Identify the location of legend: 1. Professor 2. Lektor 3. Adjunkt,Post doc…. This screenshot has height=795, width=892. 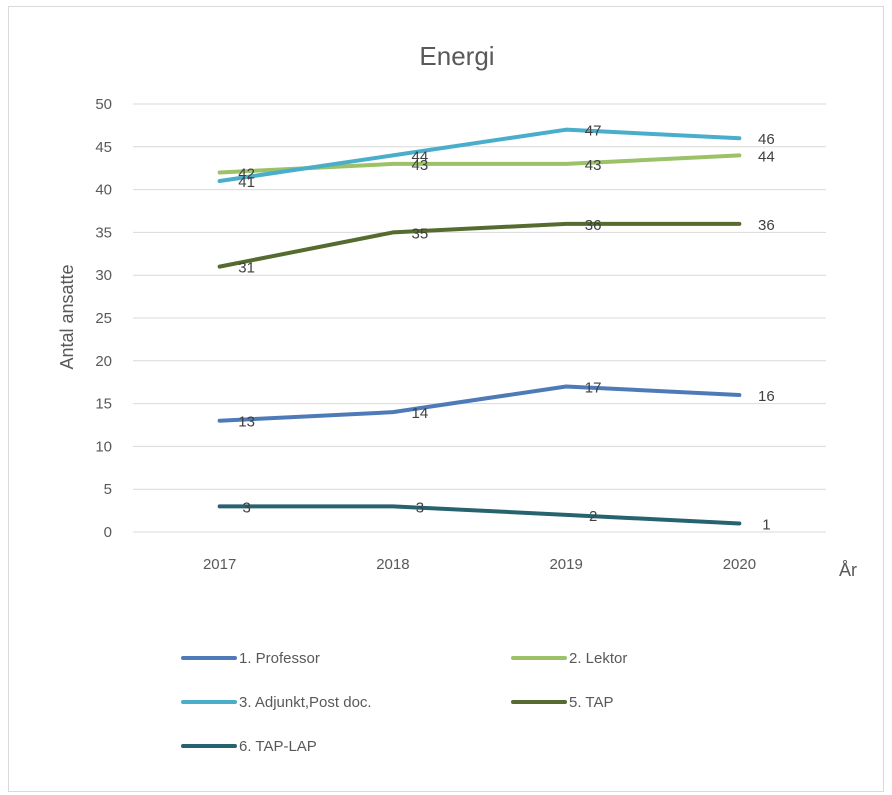
(404, 702).